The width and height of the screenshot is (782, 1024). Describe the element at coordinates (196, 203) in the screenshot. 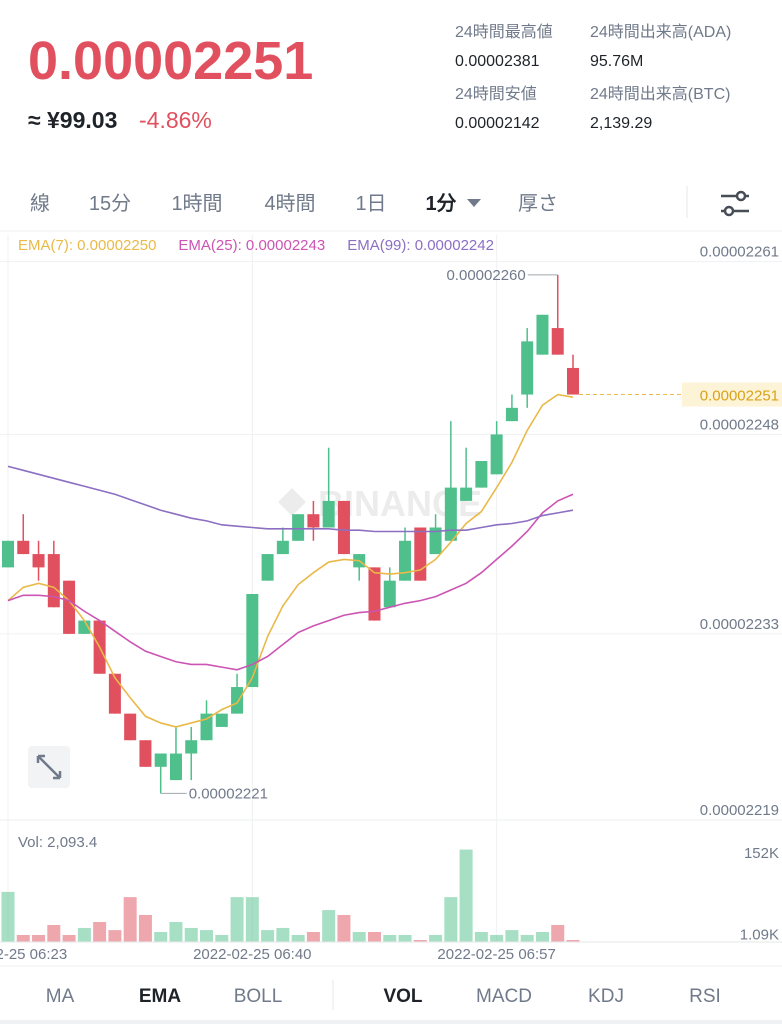

I see `interval-tab: 1時間` at that location.